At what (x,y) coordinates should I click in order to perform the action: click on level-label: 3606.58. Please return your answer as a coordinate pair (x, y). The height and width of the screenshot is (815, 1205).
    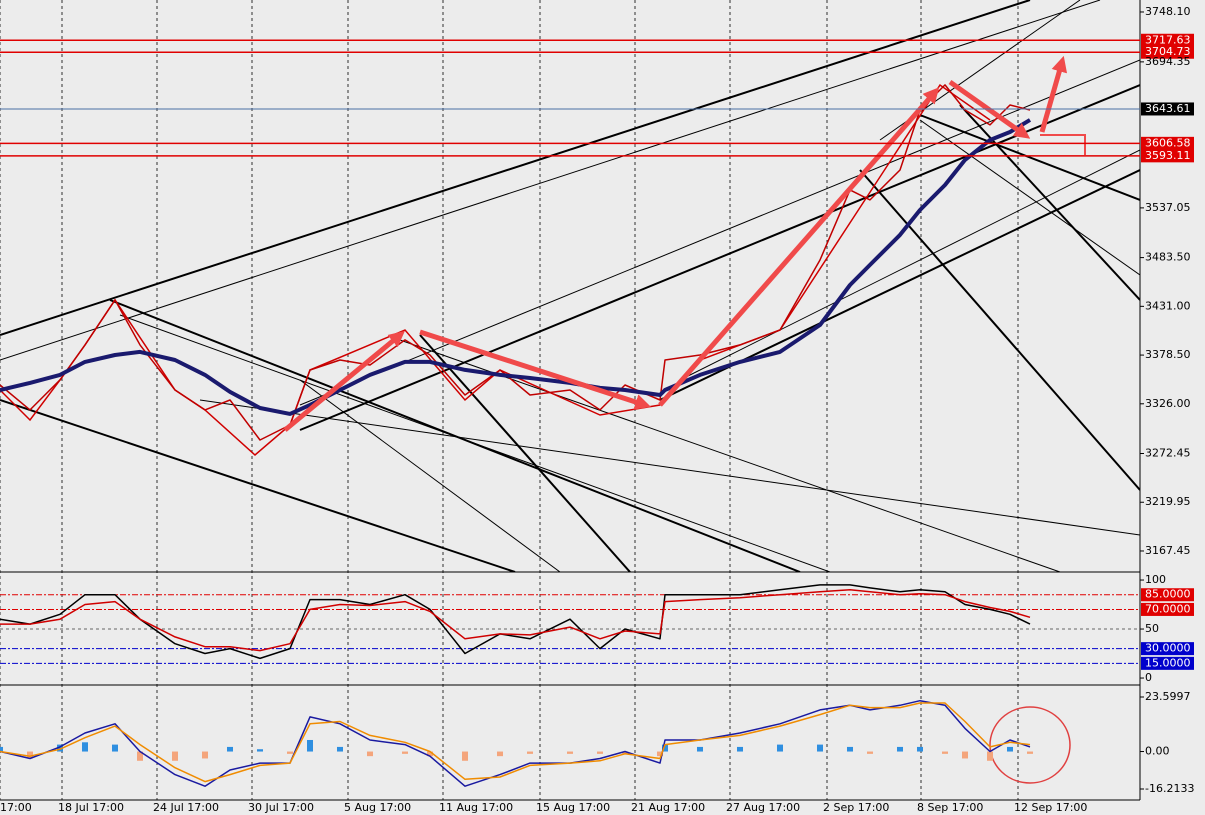
    Looking at the image, I should click on (1168, 142).